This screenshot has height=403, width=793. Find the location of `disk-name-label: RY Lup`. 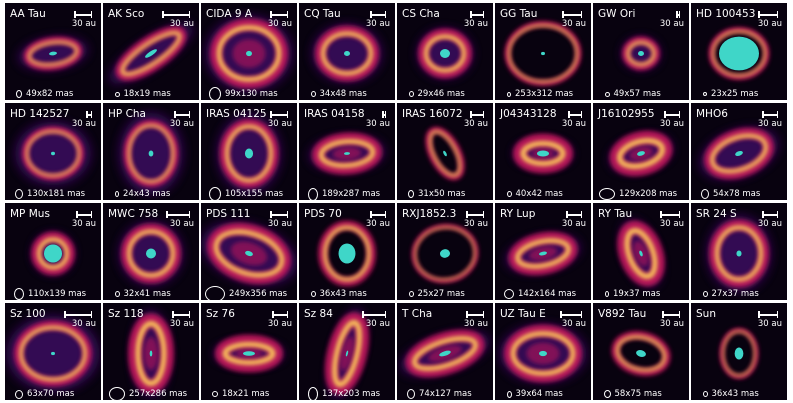

disk-name-label: RY Lup is located at coordinates (518, 214).